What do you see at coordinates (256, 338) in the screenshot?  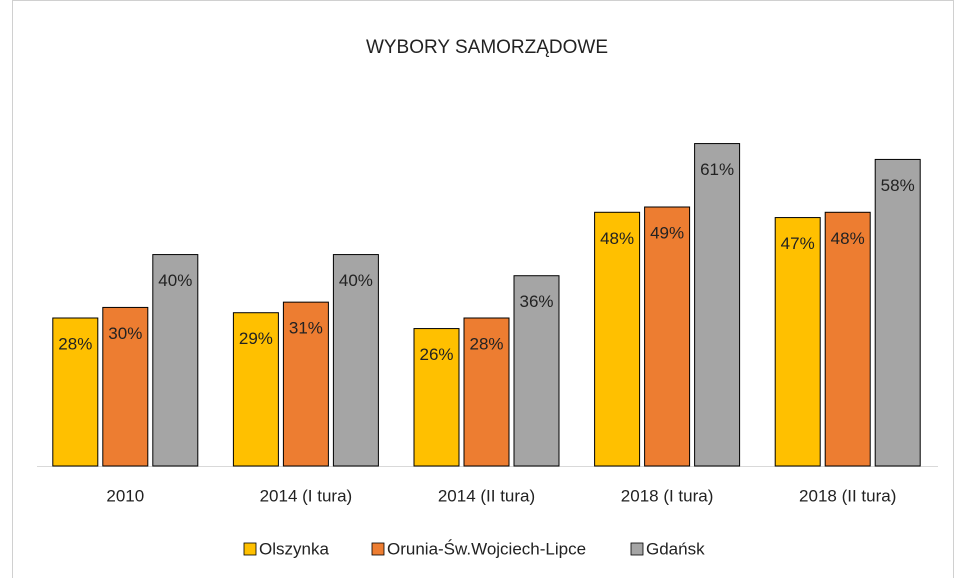 I see `data-label: 29%` at bounding box center [256, 338].